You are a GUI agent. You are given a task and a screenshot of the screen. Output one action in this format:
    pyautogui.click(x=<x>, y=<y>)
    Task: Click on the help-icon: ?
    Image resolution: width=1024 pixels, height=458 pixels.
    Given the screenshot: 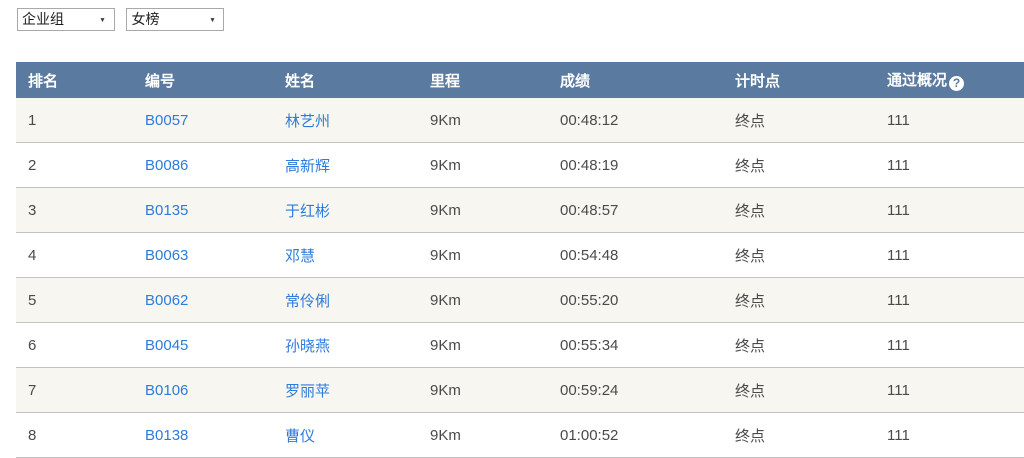 What is the action you would take?
    pyautogui.click(x=957, y=83)
    